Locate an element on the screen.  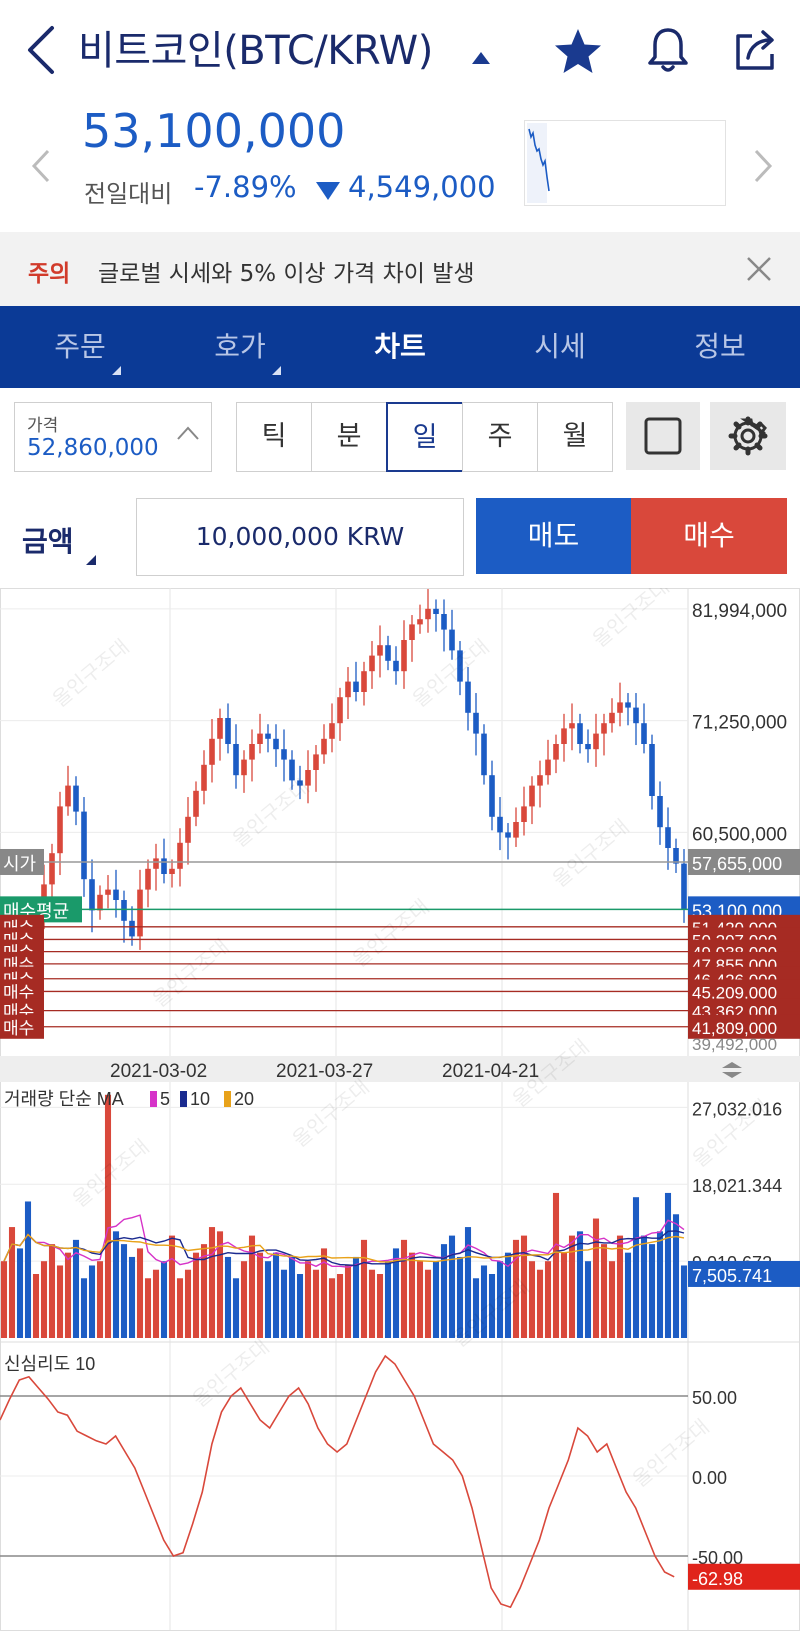
ma-legend-label: 10 is located at coordinates (200, 1099).